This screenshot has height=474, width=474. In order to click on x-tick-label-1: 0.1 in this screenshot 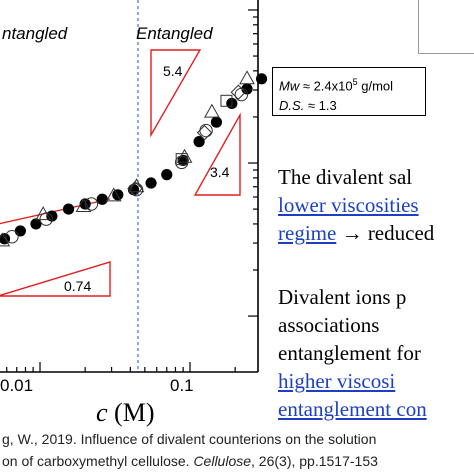, I will do `click(182, 385)`.